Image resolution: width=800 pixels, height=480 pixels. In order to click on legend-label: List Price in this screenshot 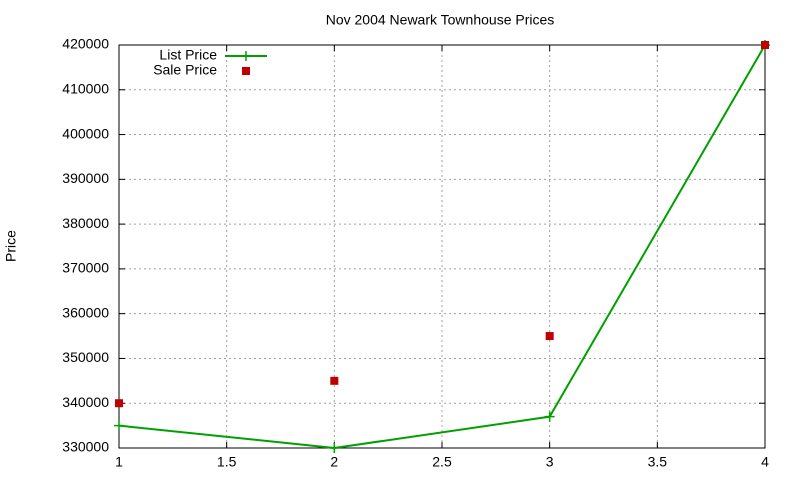, I will do `click(188, 55)`.